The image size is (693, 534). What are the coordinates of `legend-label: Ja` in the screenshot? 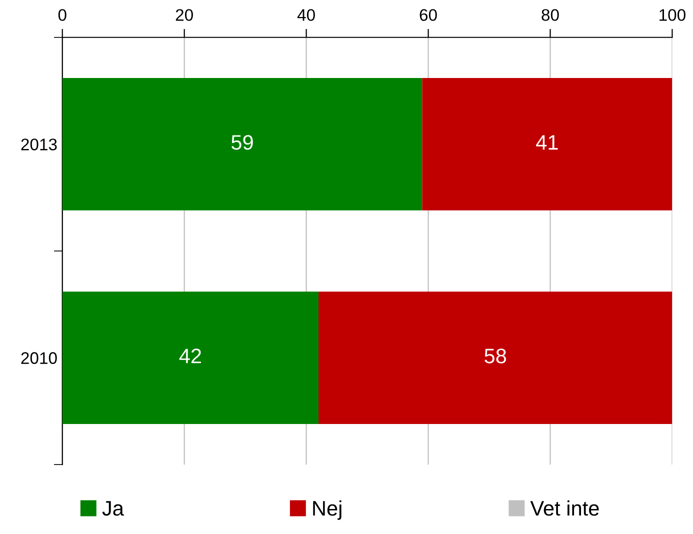 It's located at (113, 508).